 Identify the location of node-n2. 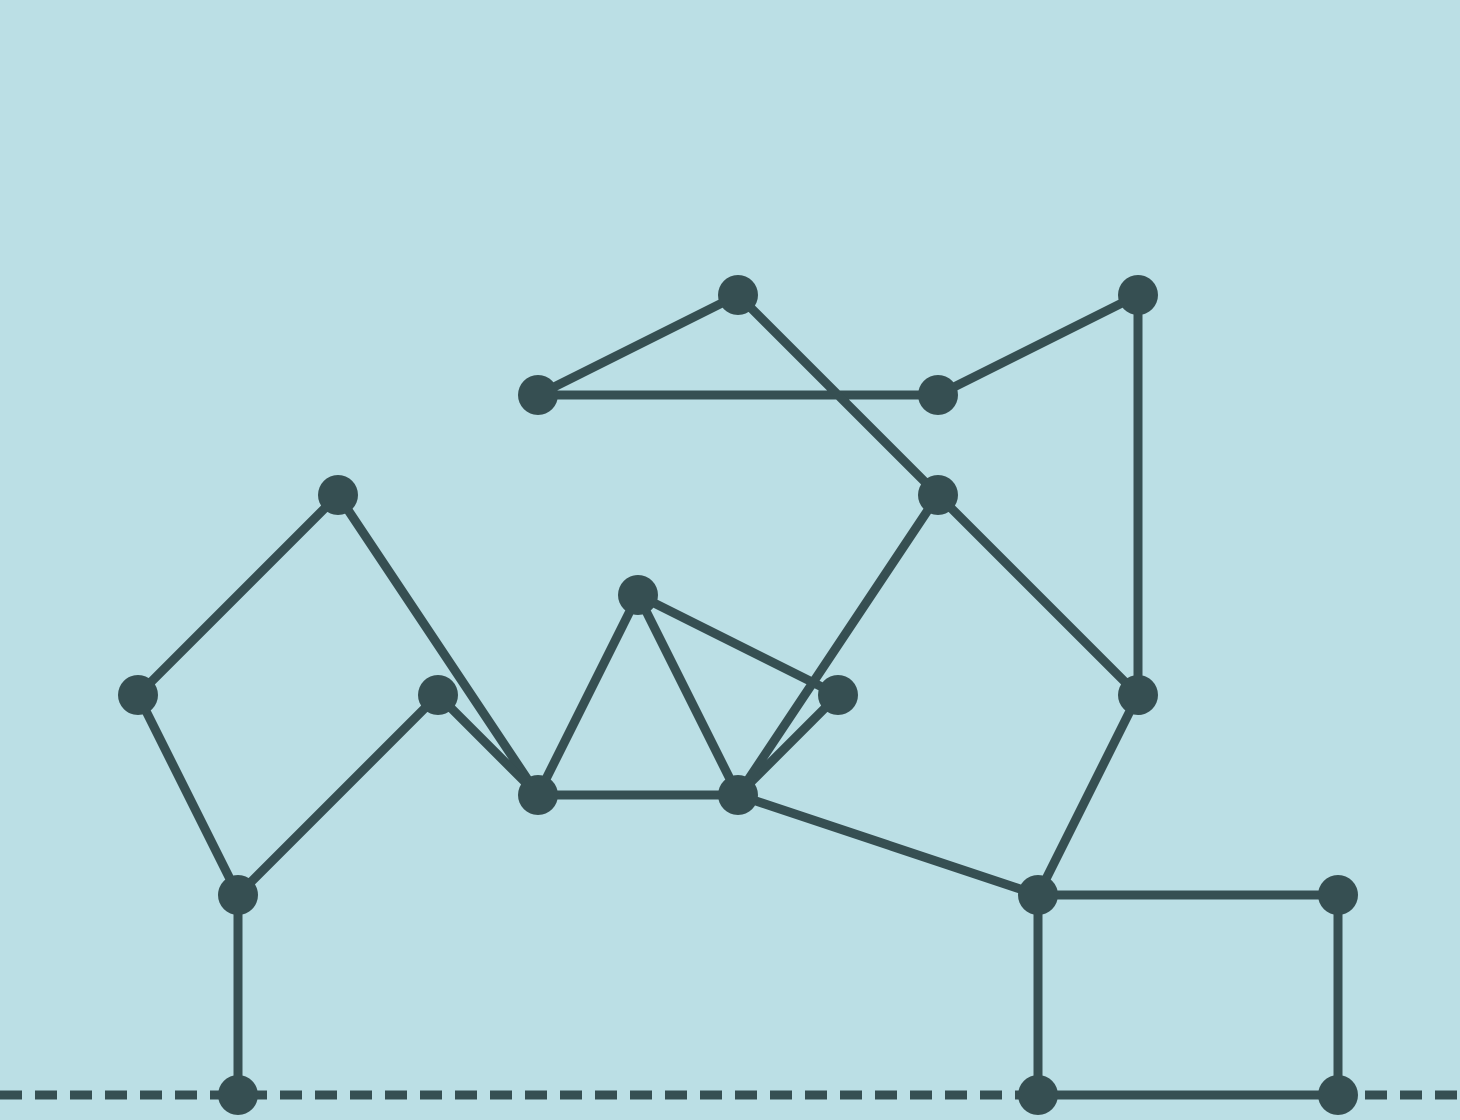
(238, 895).